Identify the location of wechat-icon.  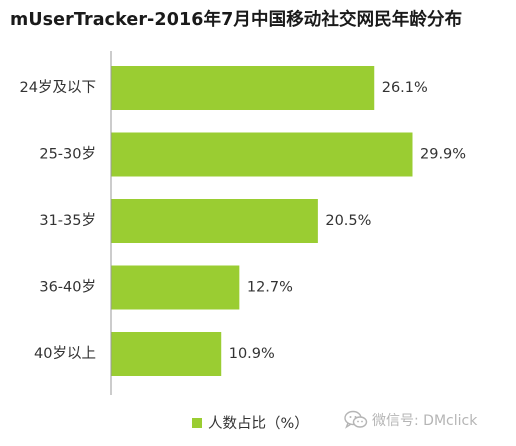
(356, 419).